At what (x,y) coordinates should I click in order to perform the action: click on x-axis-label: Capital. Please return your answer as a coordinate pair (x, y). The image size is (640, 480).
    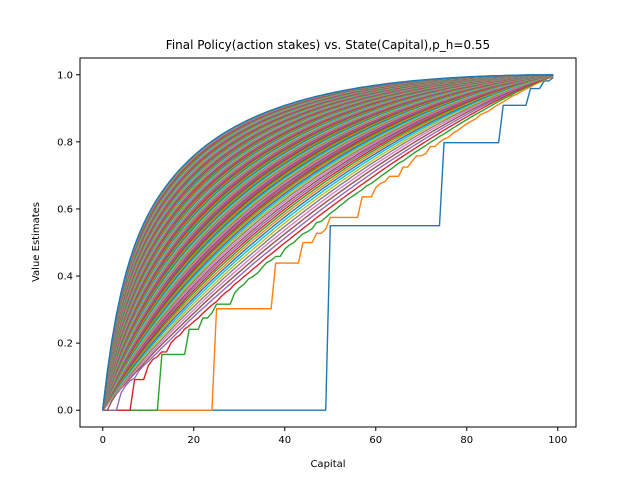
    Looking at the image, I should click on (327, 464).